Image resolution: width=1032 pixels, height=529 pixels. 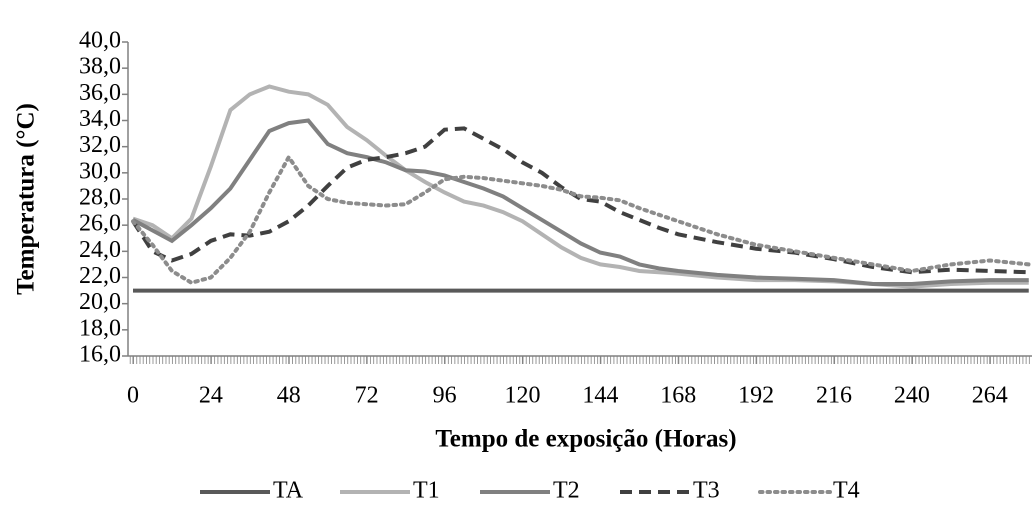 What do you see at coordinates (133, 396) in the screenshot?
I see `x-tick-label: 0` at bounding box center [133, 396].